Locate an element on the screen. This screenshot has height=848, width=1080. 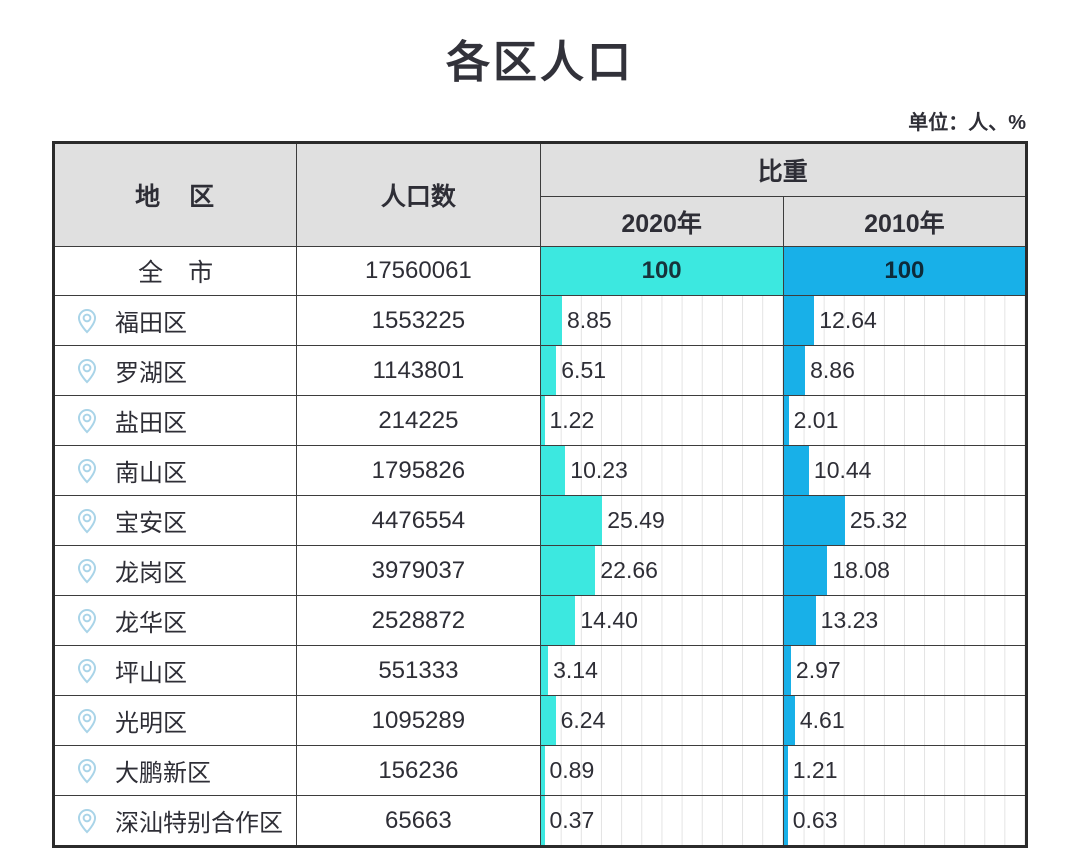
table-row: 龙华区 2528872 14.40 13.23 is located at coordinates (540, 620).